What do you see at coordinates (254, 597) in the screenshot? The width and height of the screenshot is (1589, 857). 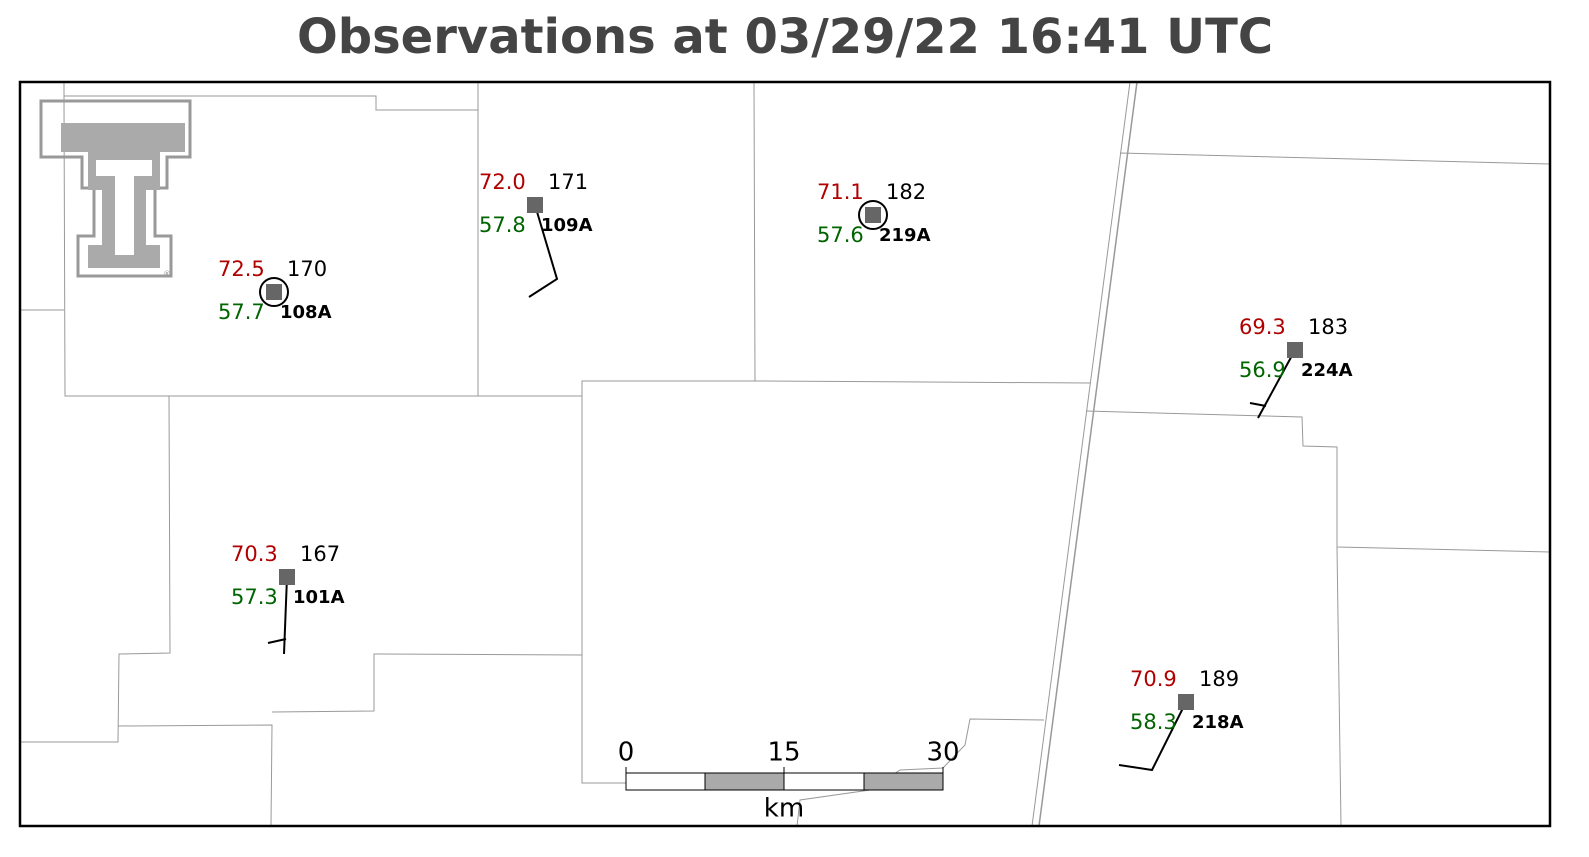 I see `dewpoint: 57.3` at bounding box center [254, 597].